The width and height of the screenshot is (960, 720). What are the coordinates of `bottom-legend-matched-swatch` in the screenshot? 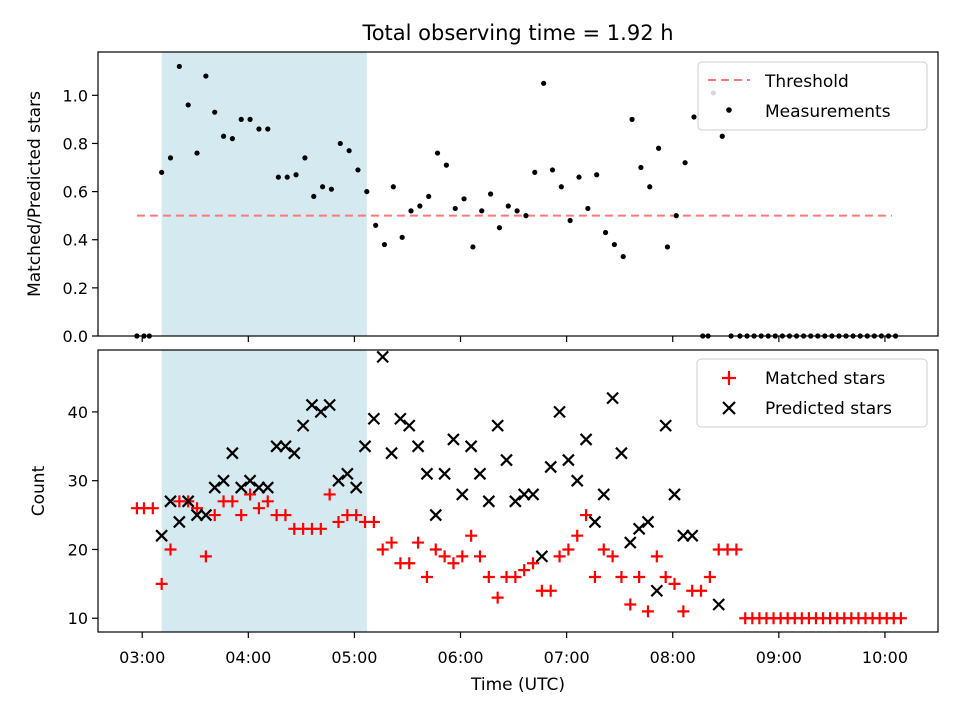 It's located at (729, 378).